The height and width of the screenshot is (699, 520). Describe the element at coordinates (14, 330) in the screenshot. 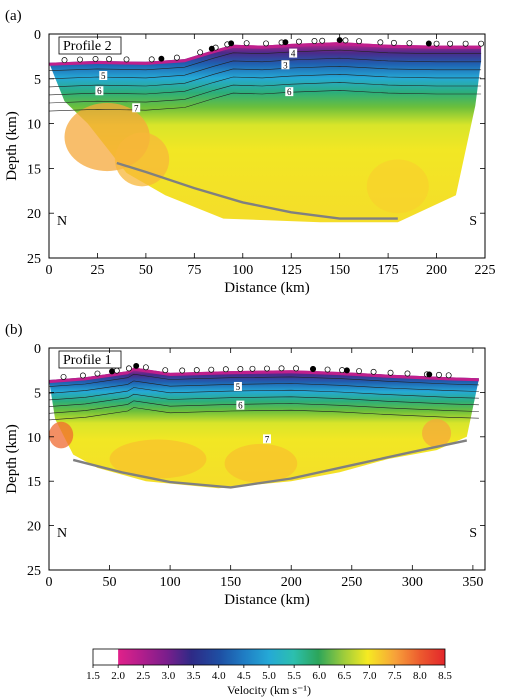

I see `panel-label: (b)` at that location.